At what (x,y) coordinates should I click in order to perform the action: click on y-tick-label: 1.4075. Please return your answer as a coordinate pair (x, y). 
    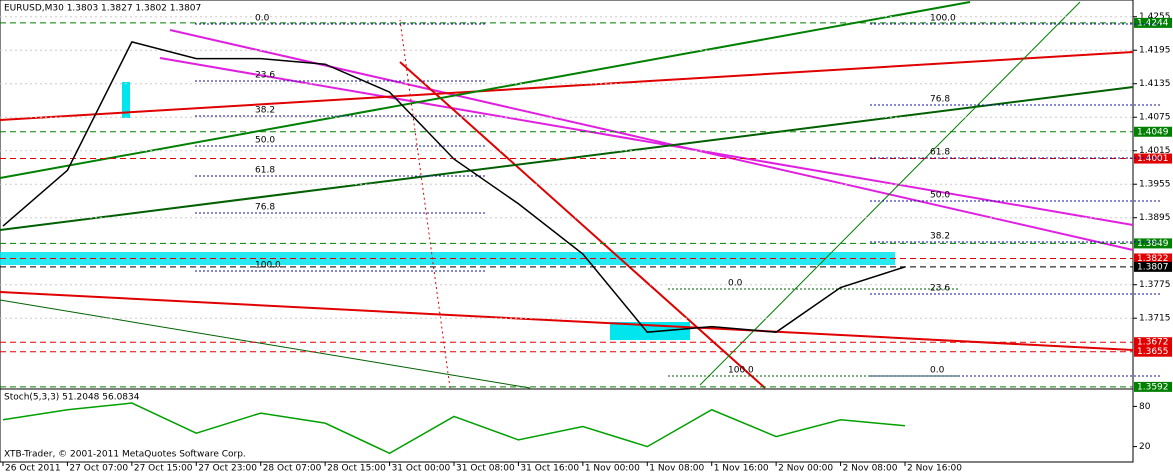
    Looking at the image, I should click on (1155, 118).